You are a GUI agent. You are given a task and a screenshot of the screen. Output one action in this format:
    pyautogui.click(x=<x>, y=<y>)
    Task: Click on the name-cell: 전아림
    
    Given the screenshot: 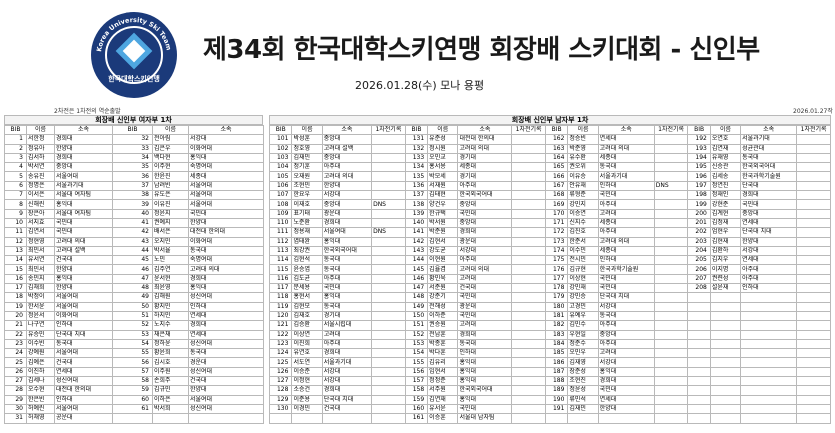 What is the action you would take?
    pyautogui.click(x=170, y=139)
    